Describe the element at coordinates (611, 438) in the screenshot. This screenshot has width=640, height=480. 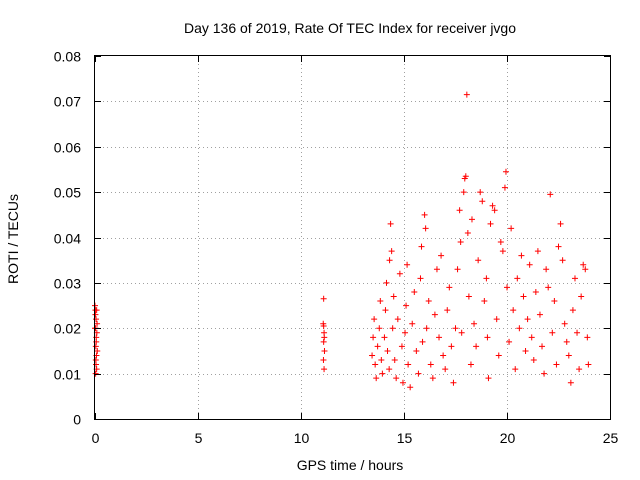
I see `x-tick-label: 25` at that location.